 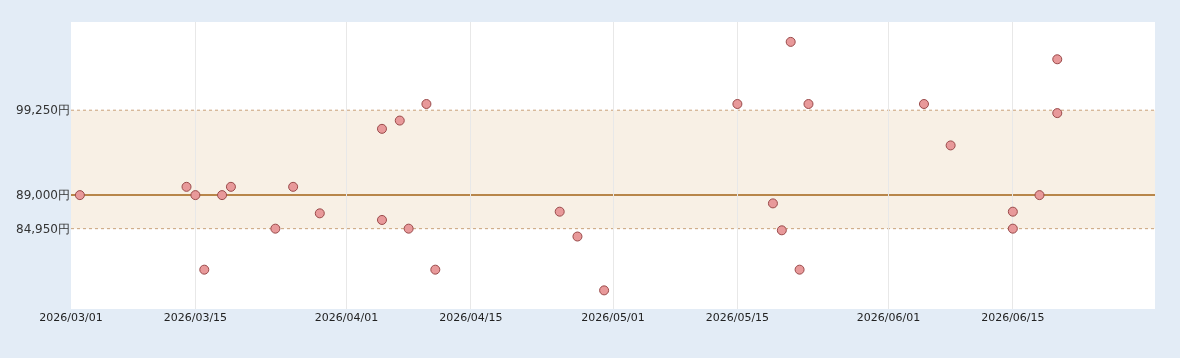 I want to click on y-tick-label: 89,000円, so click(x=43, y=195).